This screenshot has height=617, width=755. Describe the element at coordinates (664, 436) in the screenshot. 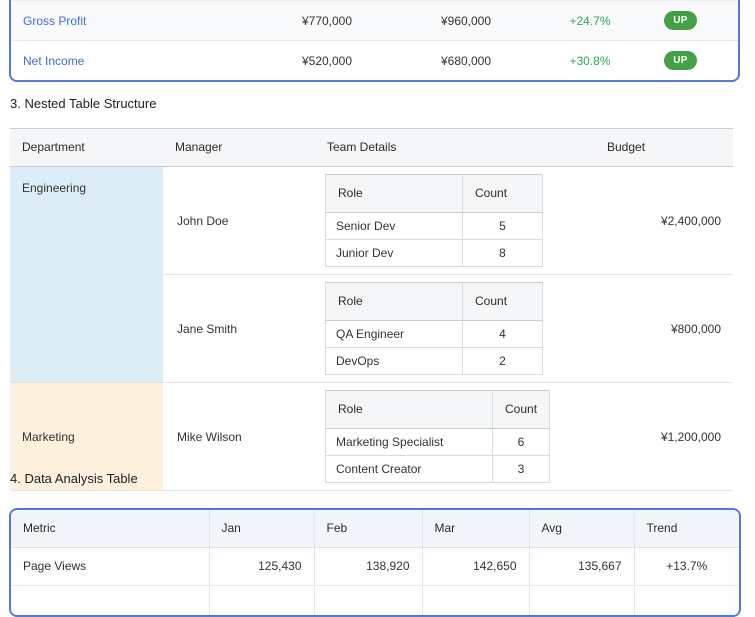

I see `budget-cell: ¥1,200,000` at that location.